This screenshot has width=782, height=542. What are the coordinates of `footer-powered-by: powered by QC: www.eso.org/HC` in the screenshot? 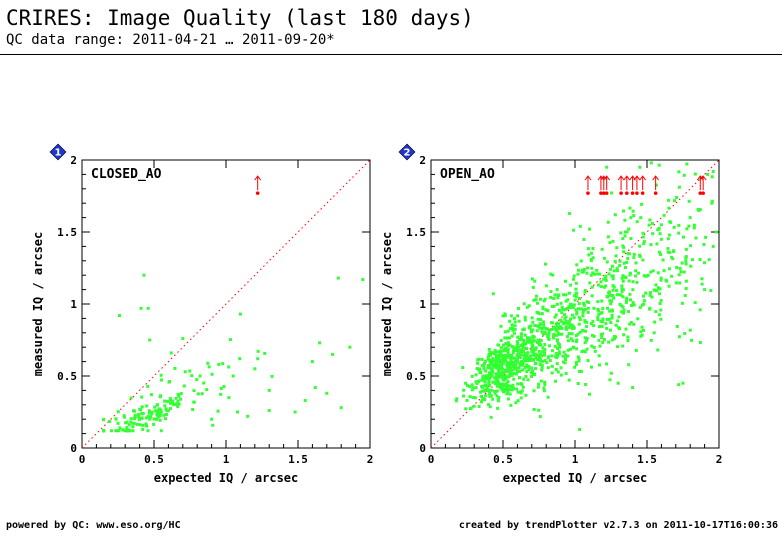 It's located at (93, 525).